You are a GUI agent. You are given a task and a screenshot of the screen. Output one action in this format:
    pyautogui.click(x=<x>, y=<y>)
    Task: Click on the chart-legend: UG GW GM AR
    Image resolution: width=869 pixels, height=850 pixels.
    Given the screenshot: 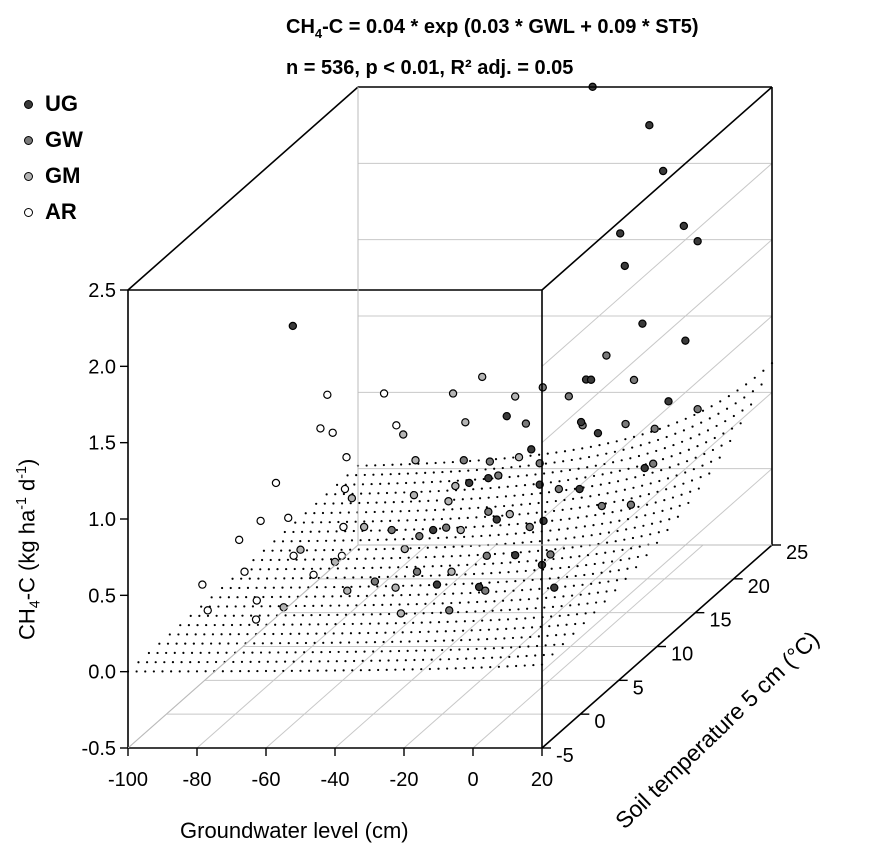 What is the action you would take?
    pyautogui.click(x=53, y=158)
    